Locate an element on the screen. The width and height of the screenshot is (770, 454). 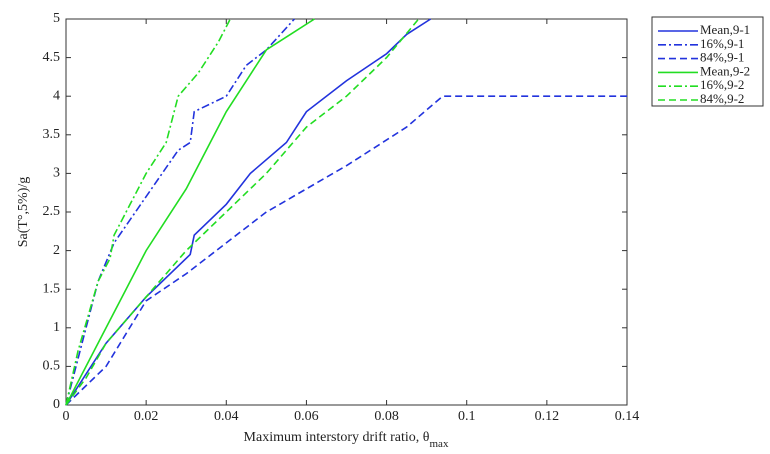
y-tick-label: 1.5 is located at coordinates (52, 288).